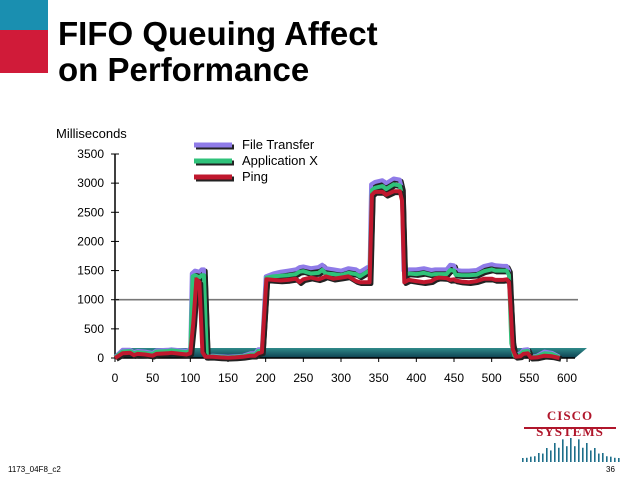 This screenshot has height=480, width=640. Describe the element at coordinates (492, 378) in the screenshot. I see `x-tick-label: 500` at that location.